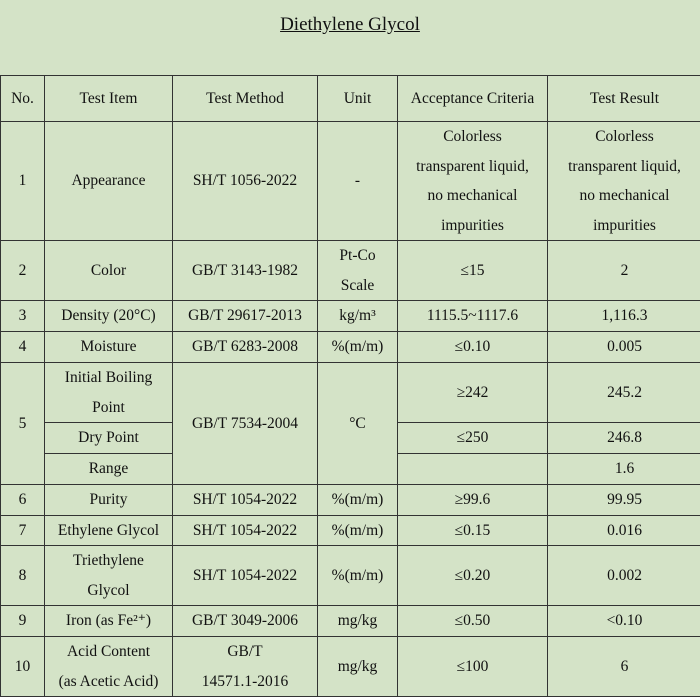 The height and width of the screenshot is (697, 700). I want to click on test-result: 6, so click(624, 667).